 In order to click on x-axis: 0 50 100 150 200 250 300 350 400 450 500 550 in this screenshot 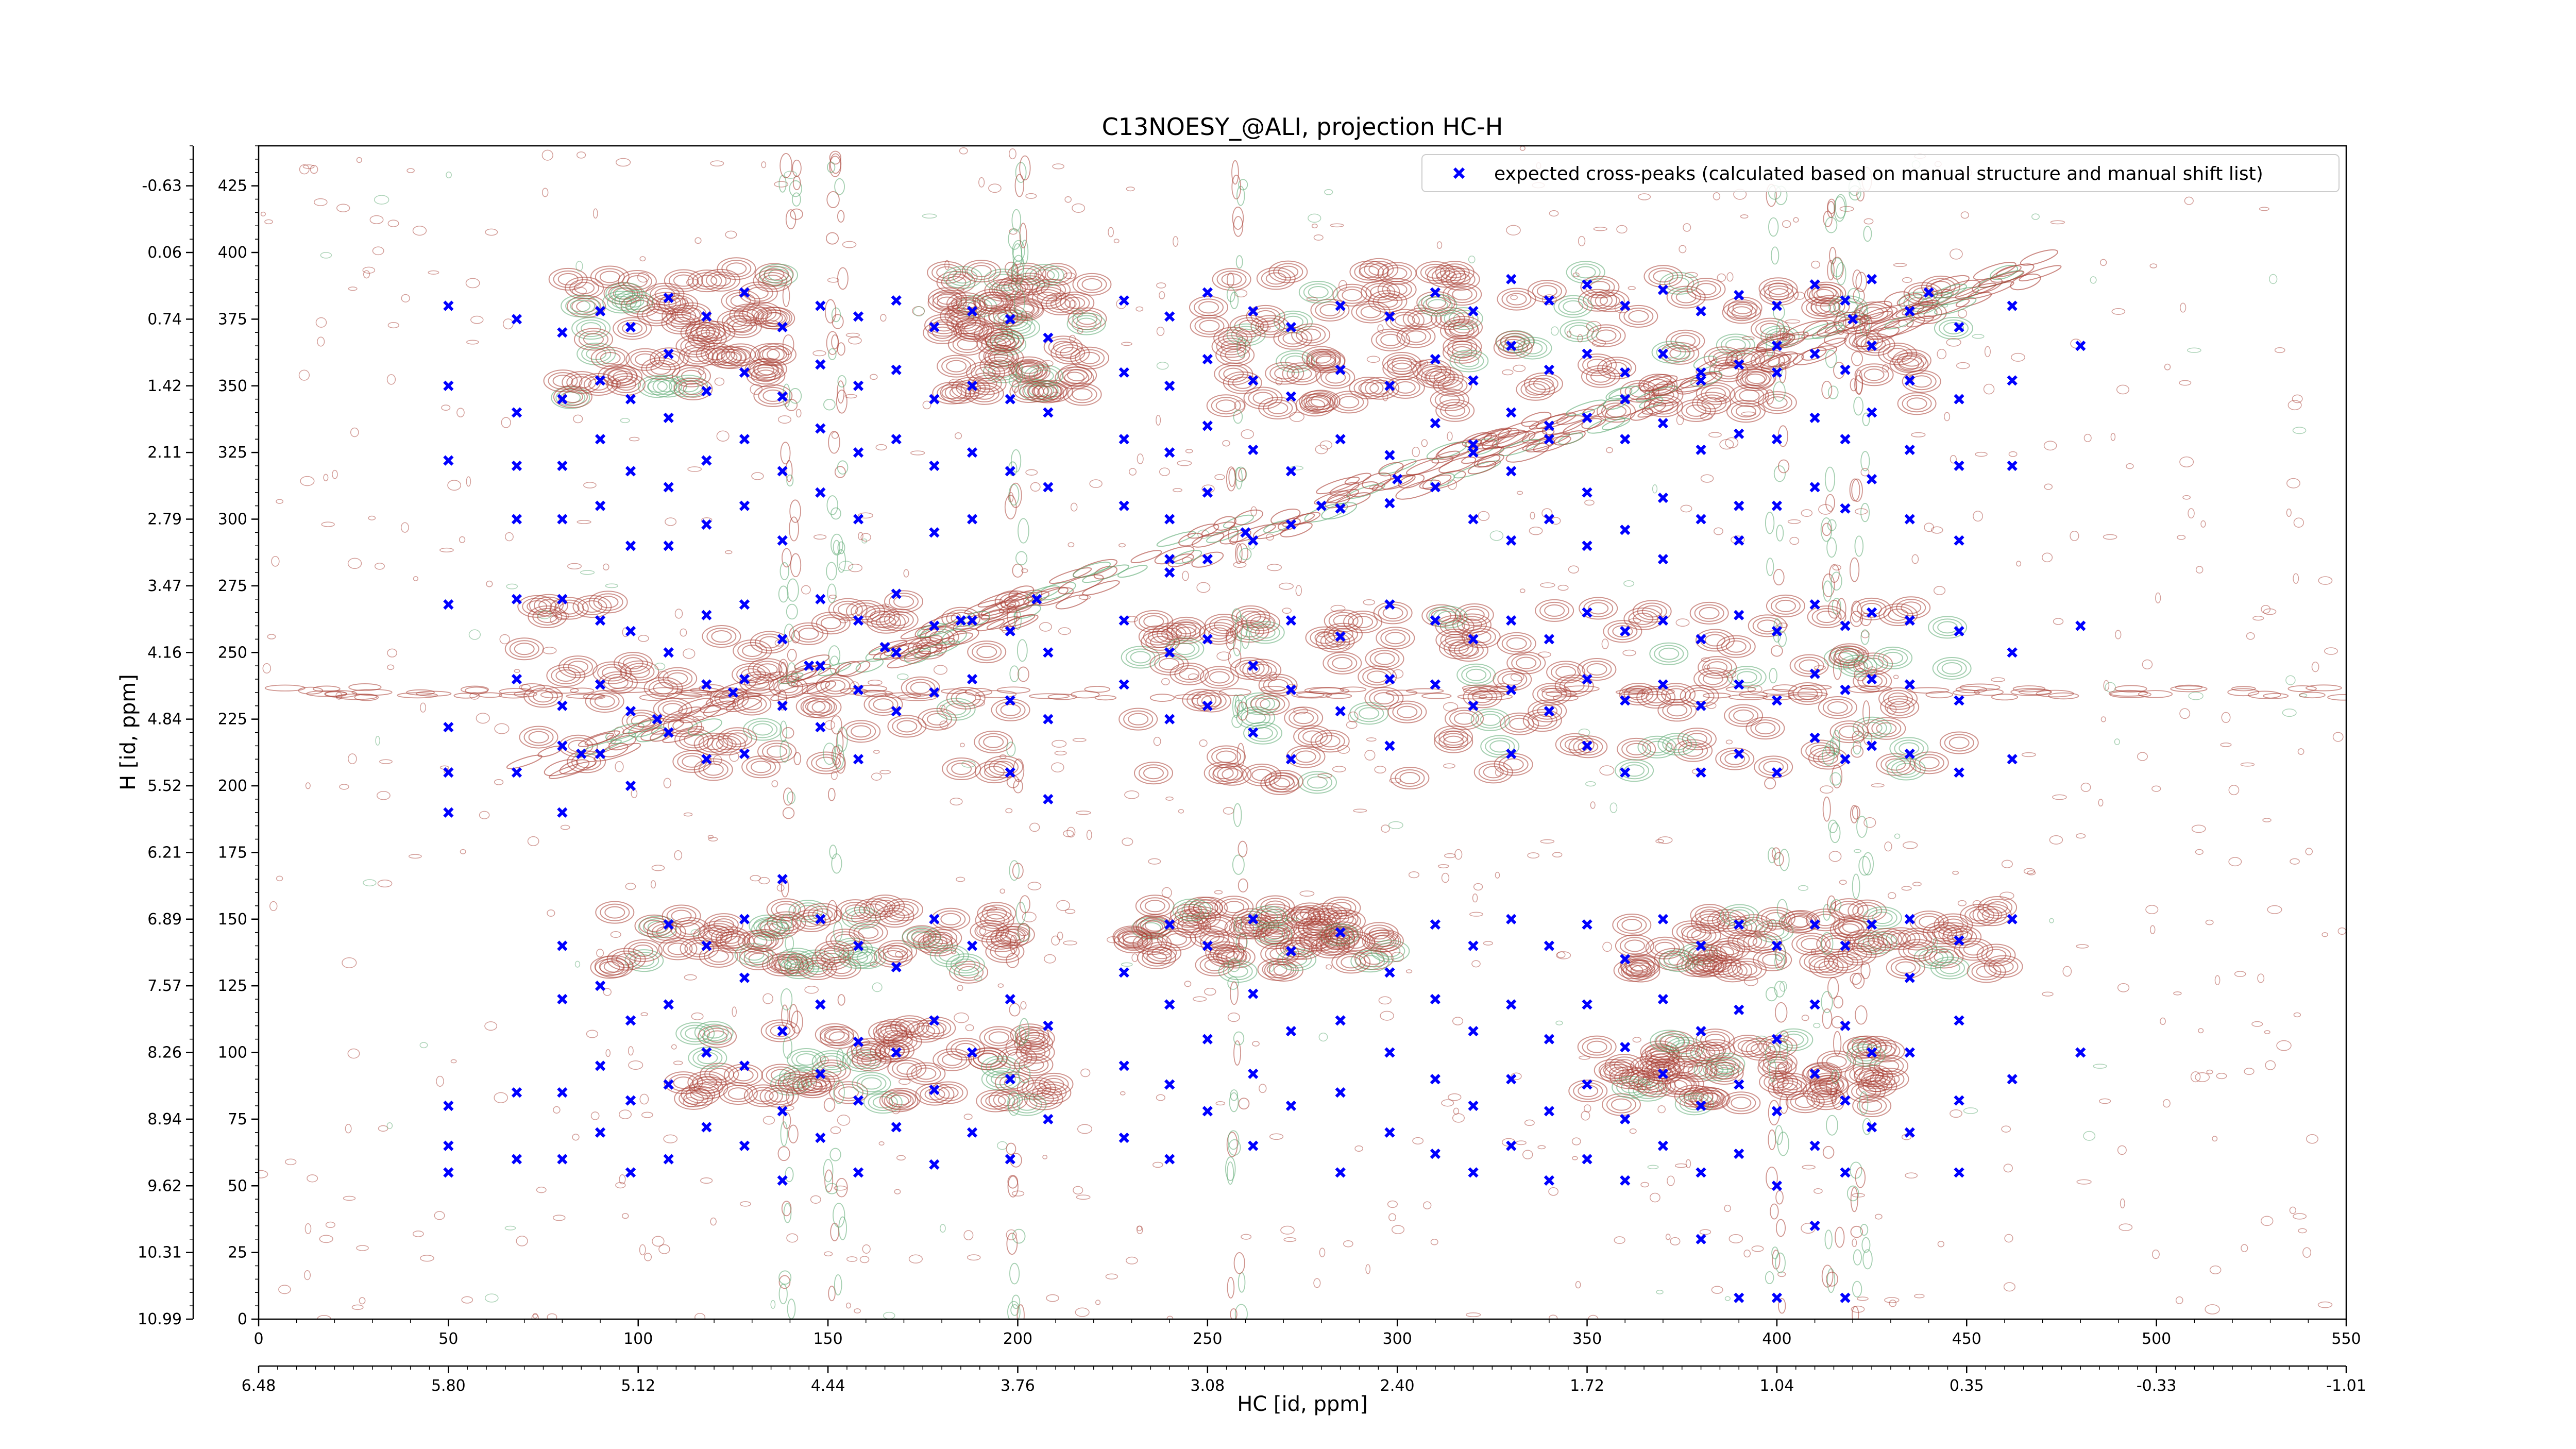, I will do `click(1307, 1333)`.